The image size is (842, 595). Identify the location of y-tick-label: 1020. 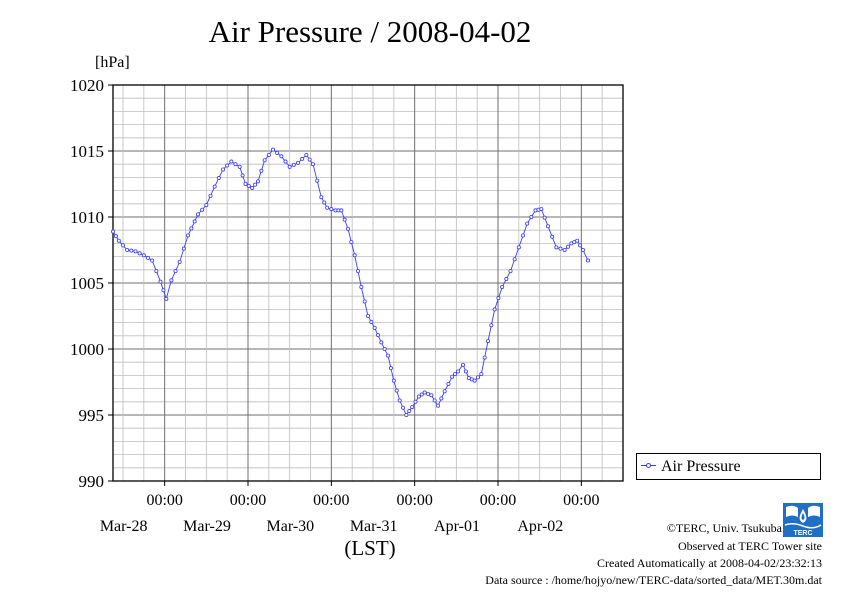
(87, 85).